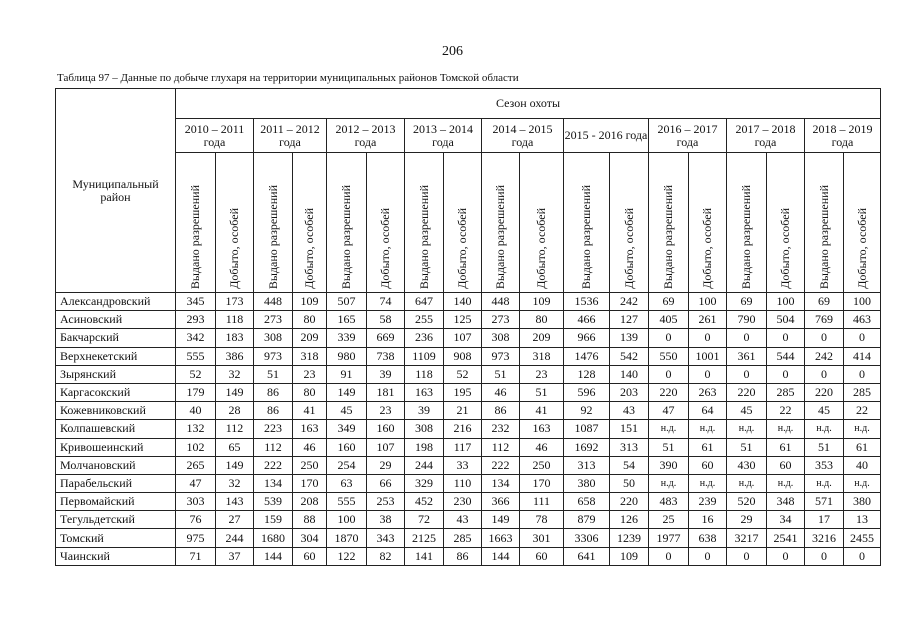 Image resolution: width=905 pixels, height=640 pixels. What do you see at coordinates (586, 520) in the screenshot?
I see `data-cell: 879` at bounding box center [586, 520].